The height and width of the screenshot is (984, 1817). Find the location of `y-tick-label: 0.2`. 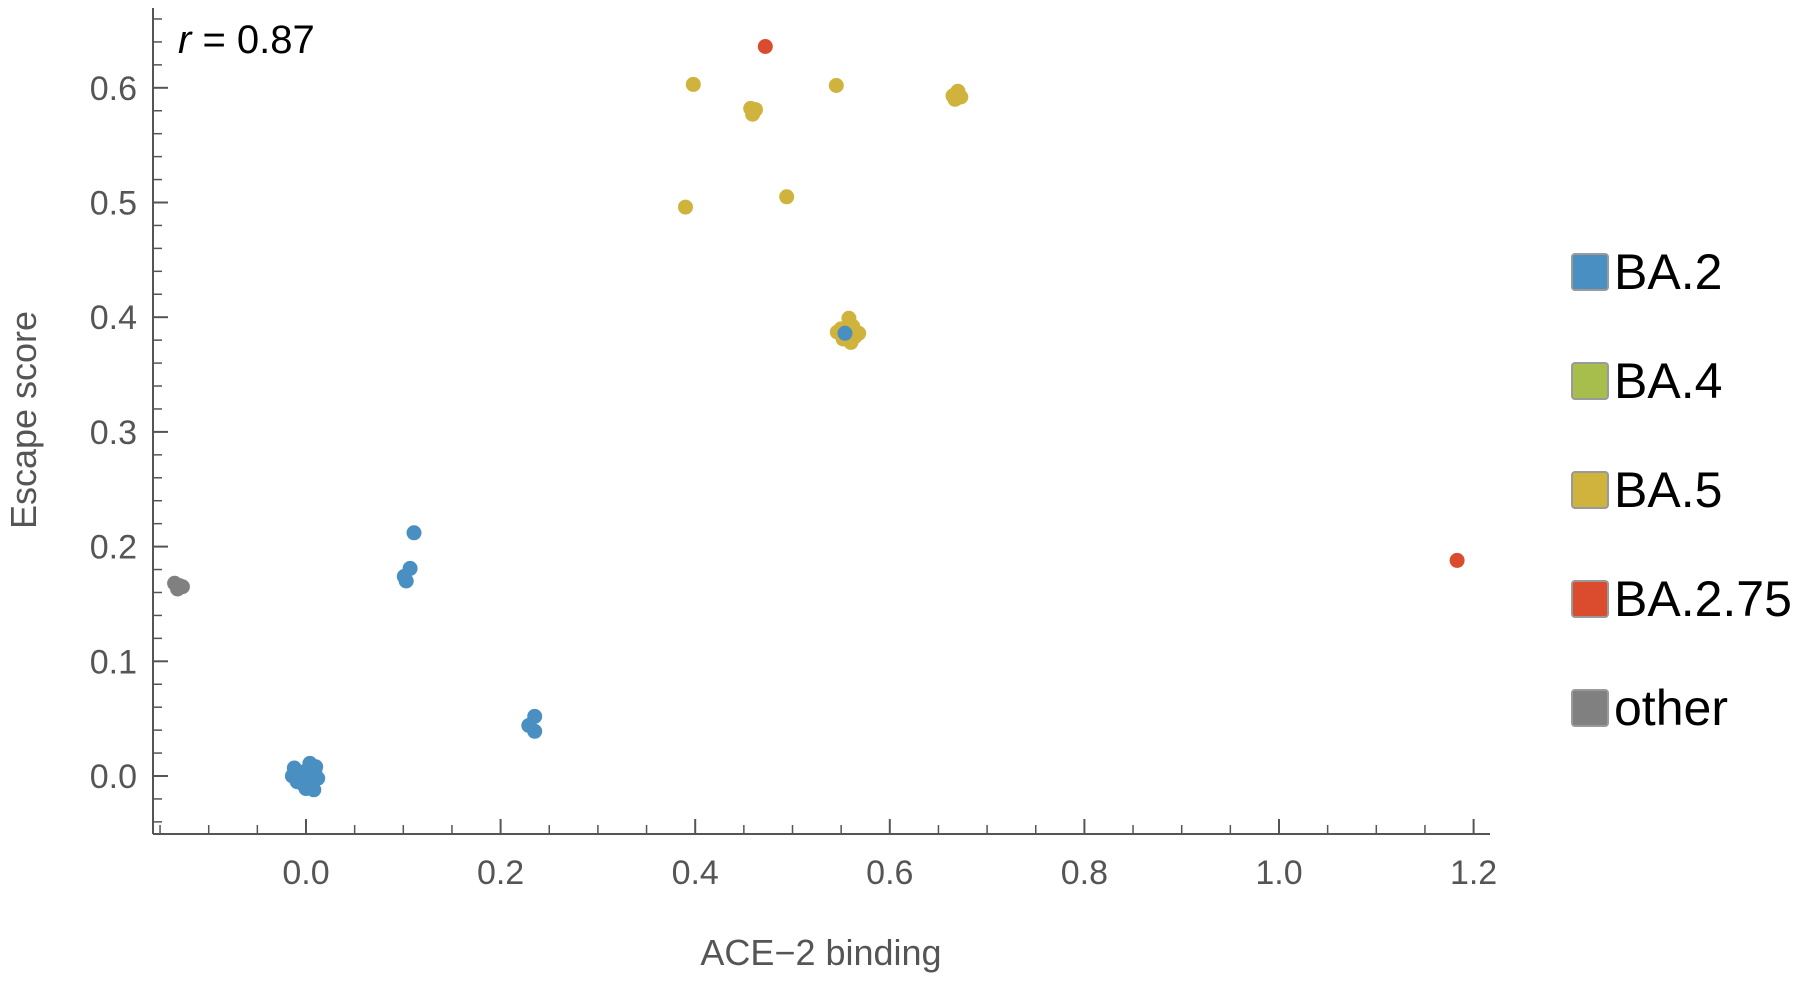

y-tick-label: 0.2 is located at coordinates (113, 548).